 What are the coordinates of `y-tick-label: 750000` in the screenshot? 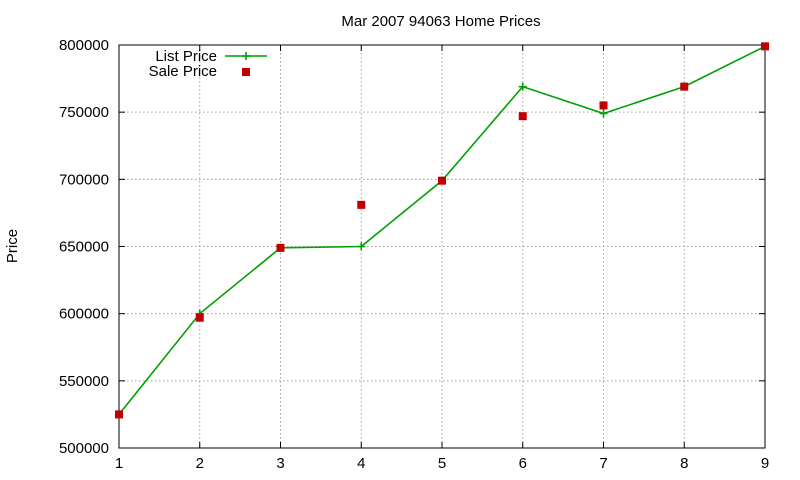 It's located at (84, 112).